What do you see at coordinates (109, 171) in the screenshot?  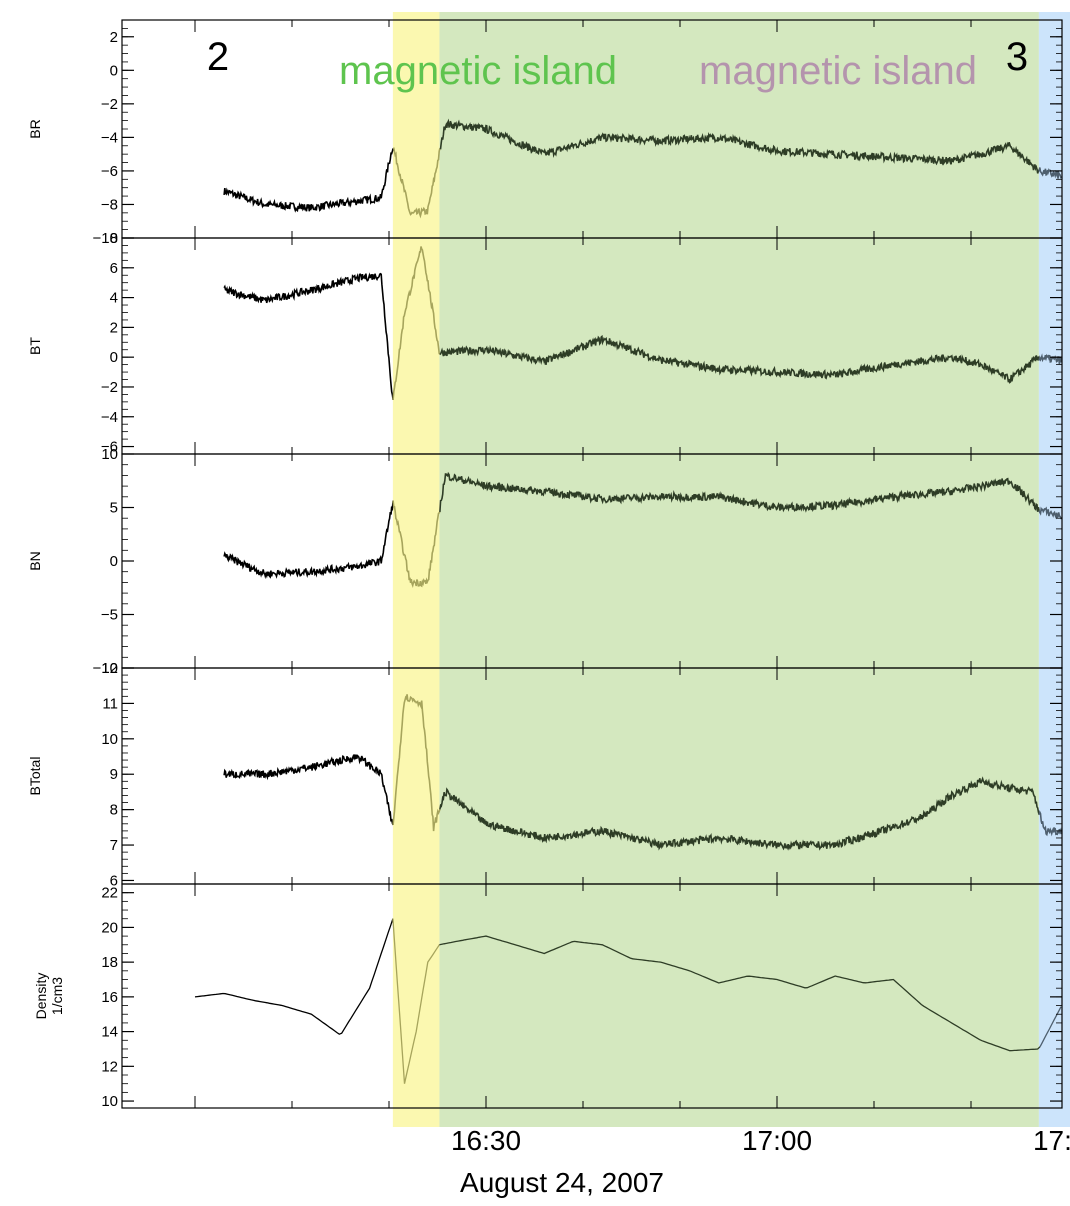 I see `ytick-label-0-4: −6` at bounding box center [109, 171].